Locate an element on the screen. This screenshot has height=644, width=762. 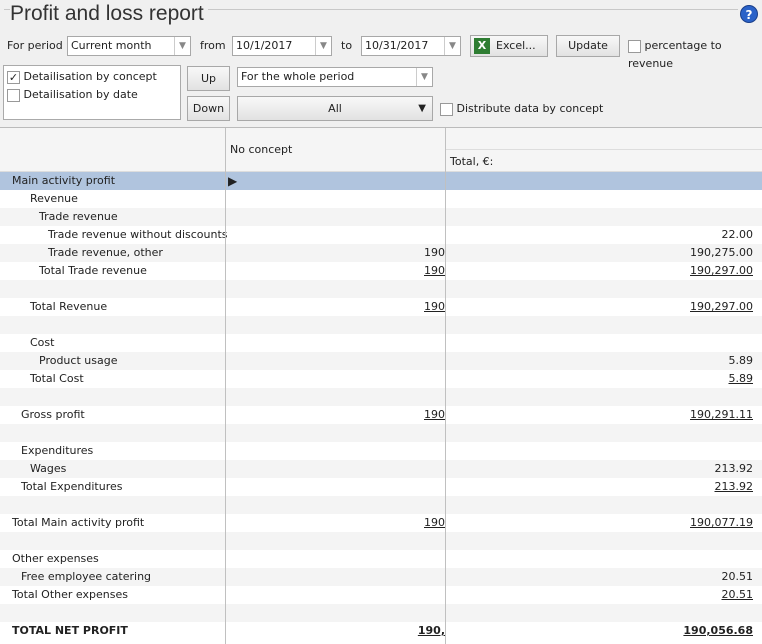
from-date-input: 10/1/2017 ▼ is located at coordinates (282, 46).